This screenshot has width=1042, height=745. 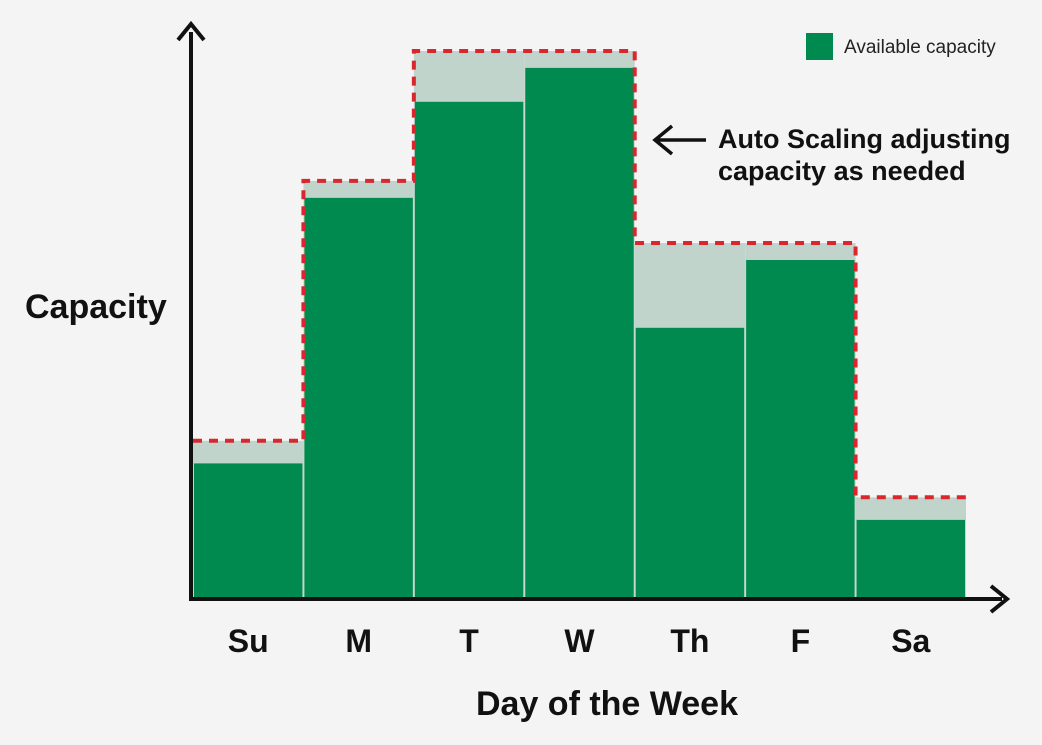 What do you see at coordinates (469, 350) in the screenshot?
I see `bar-T` at bounding box center [469, 350].